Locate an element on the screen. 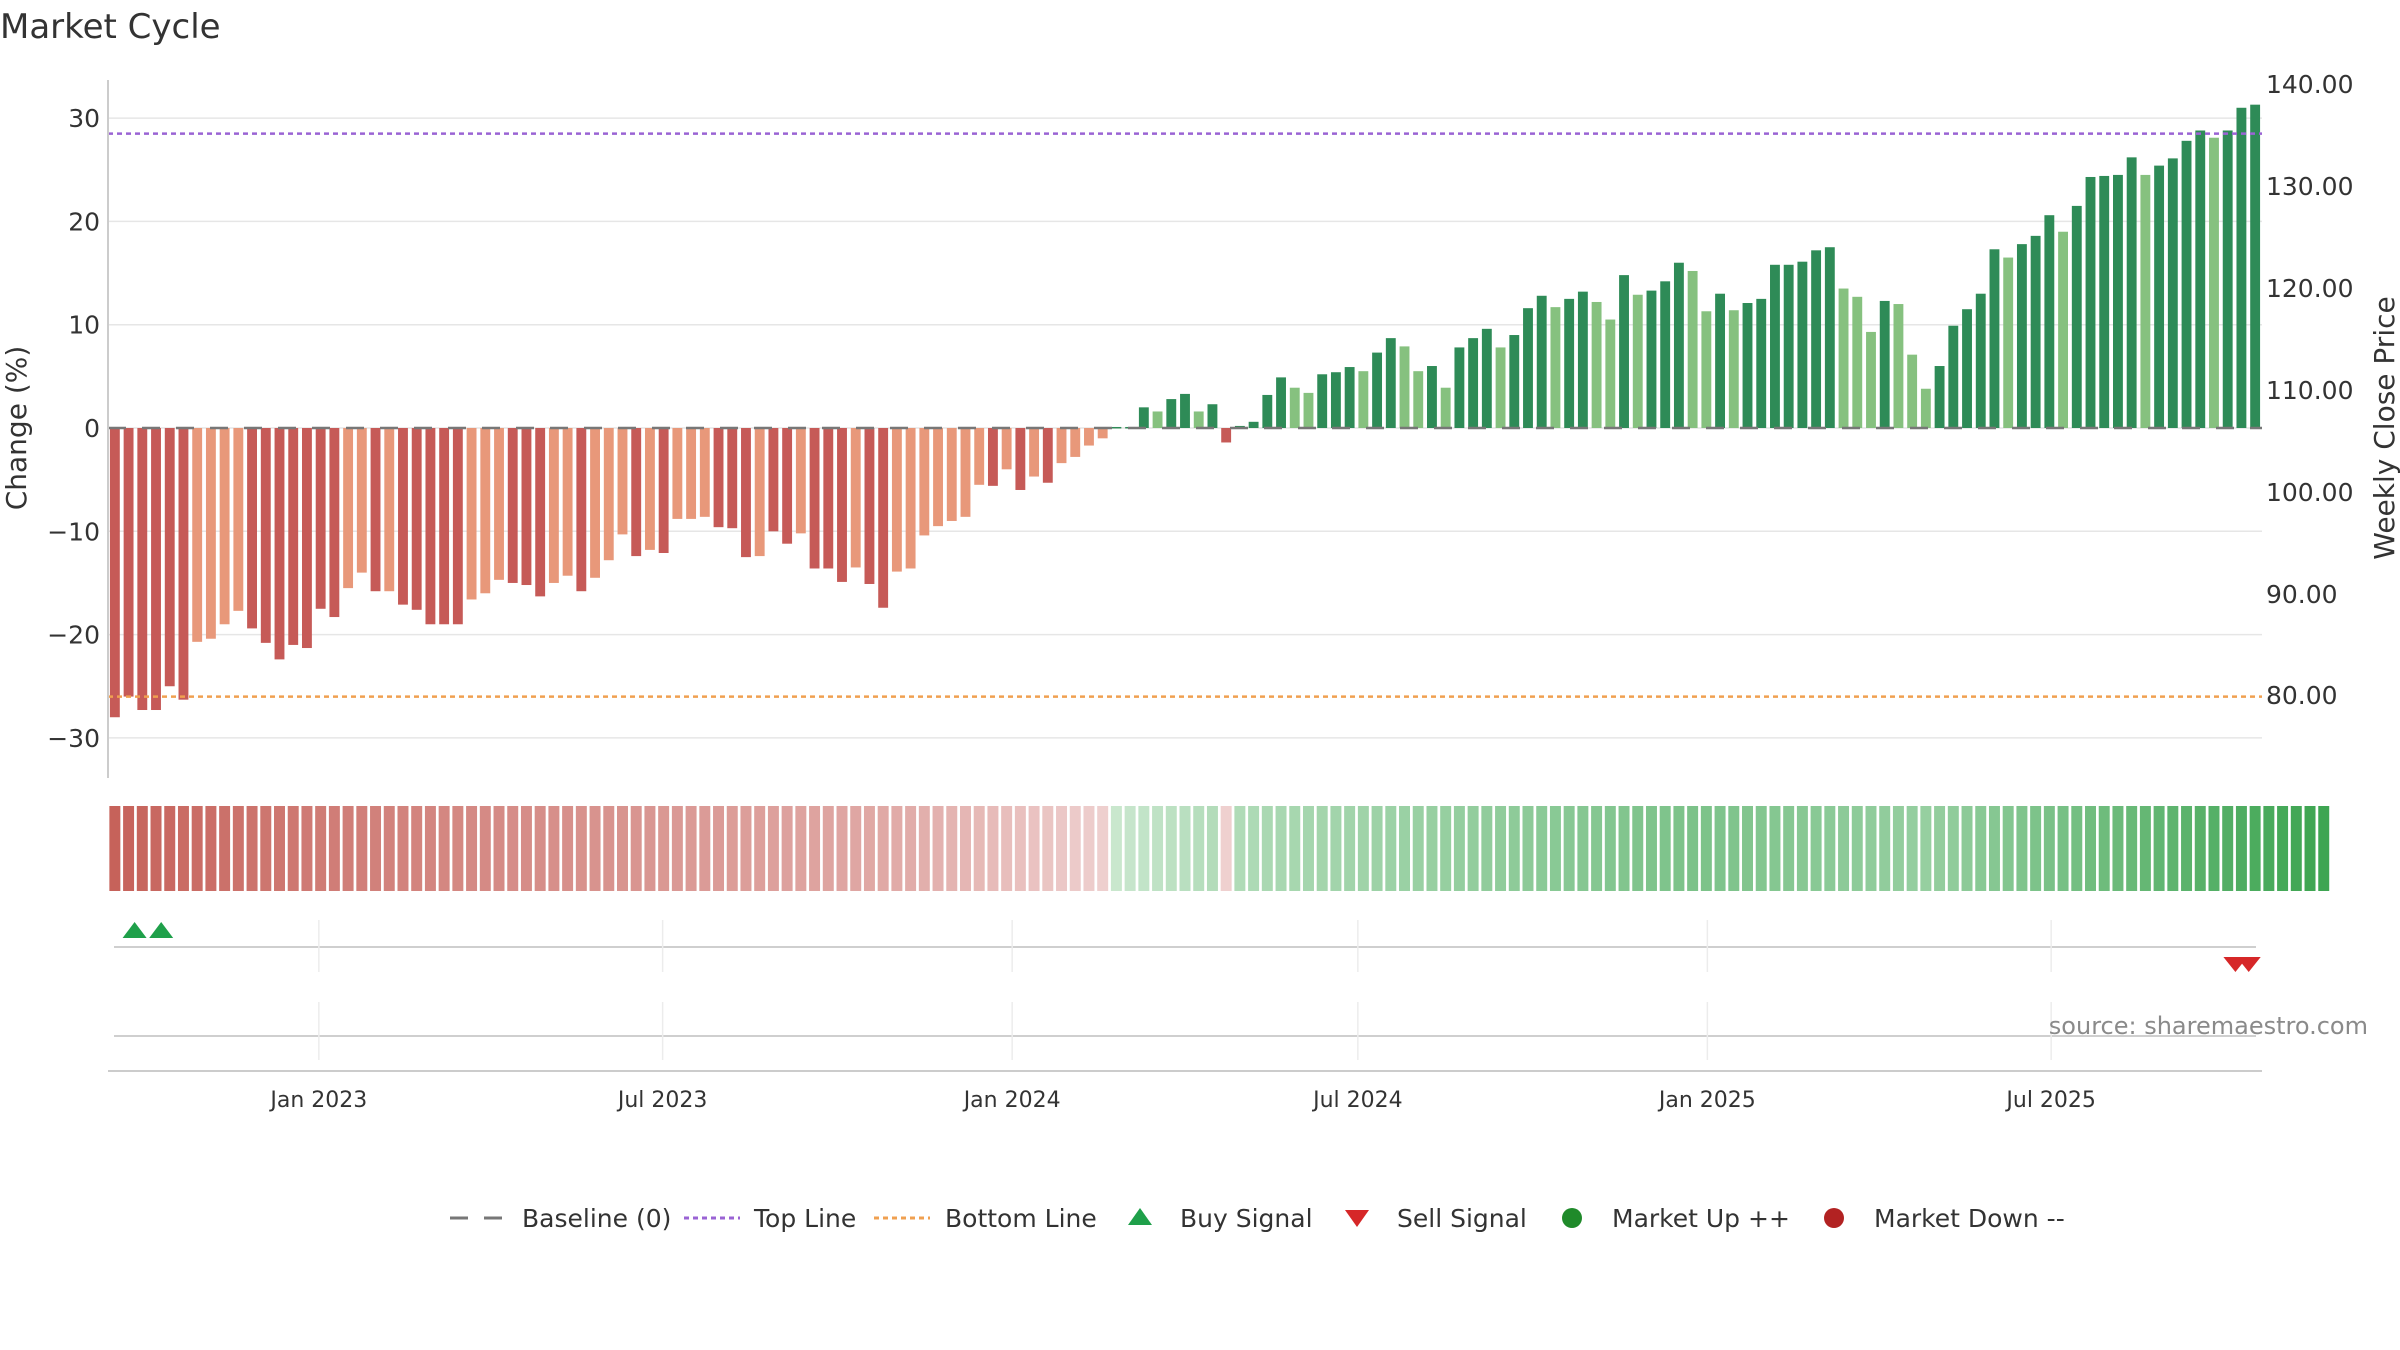  x-tick-label: Jul 2025 is located at coordinates (2050, 1100).